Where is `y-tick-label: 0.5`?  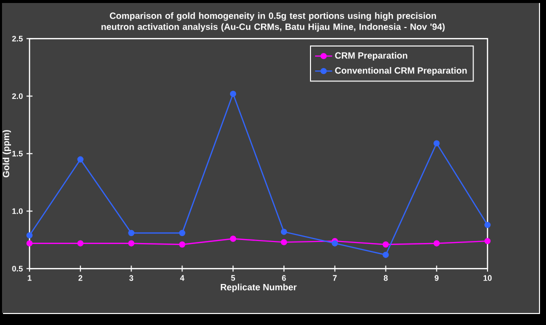
y-tick-label: 0.5 is located at coordinates (17, 269).